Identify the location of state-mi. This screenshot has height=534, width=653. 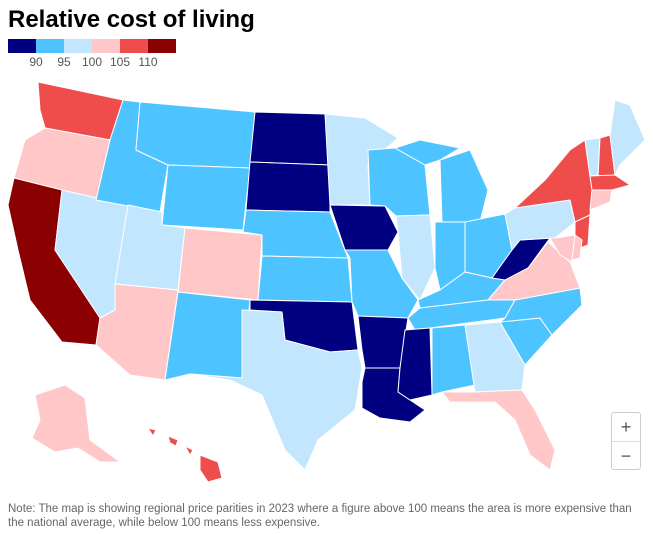
(441, 181).